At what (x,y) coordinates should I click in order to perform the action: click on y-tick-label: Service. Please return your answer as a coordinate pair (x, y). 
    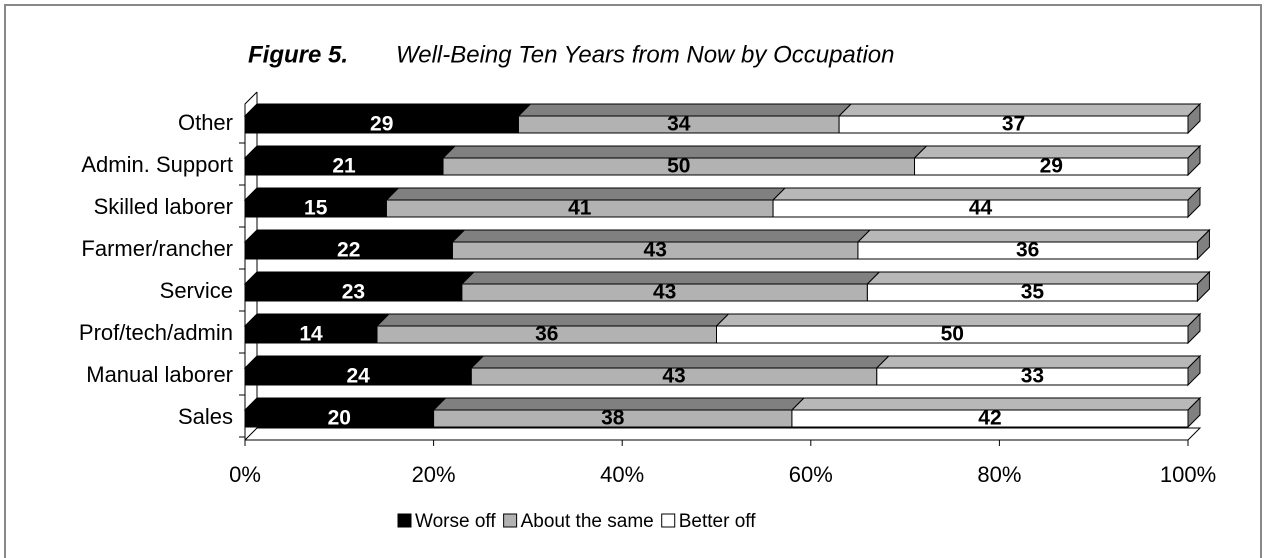
    Looking at the image, I should click on (196, 290).